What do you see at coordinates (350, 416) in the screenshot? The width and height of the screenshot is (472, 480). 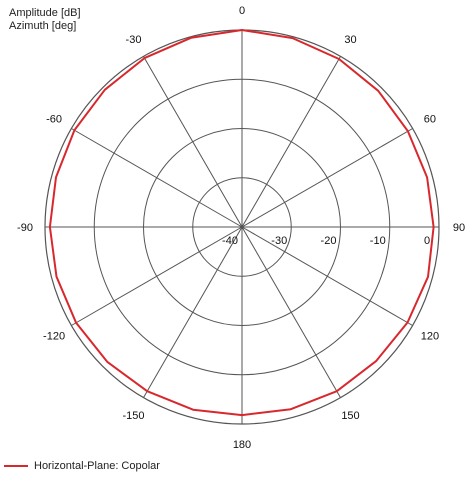 I see `angle-tick-label: 150` at bounding box center [350, 416].